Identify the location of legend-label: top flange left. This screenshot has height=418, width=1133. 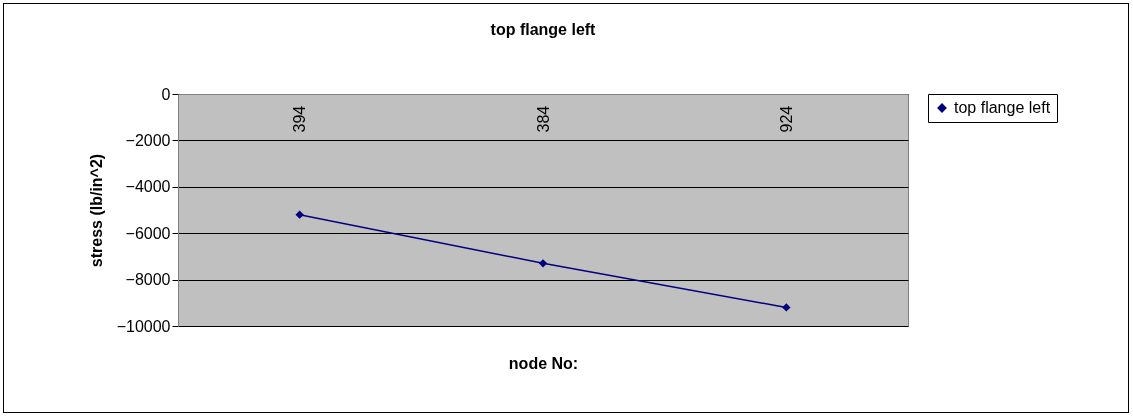
(1002, 107).